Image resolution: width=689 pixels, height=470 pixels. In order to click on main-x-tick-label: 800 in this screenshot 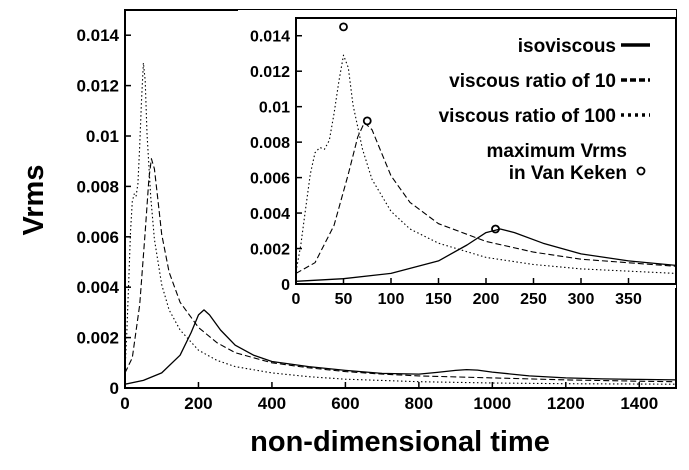, I will do `click(419, 403)`.